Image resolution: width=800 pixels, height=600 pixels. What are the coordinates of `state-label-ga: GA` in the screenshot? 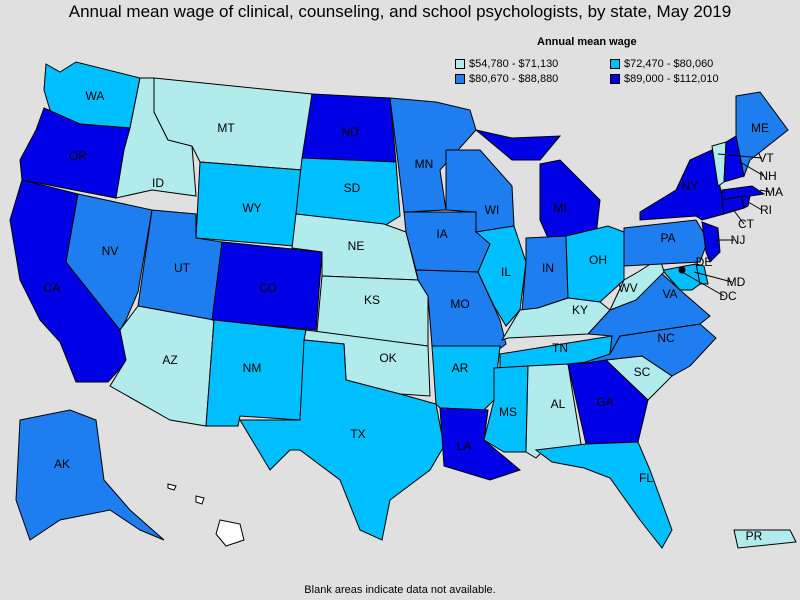 It's located at (604, 402).